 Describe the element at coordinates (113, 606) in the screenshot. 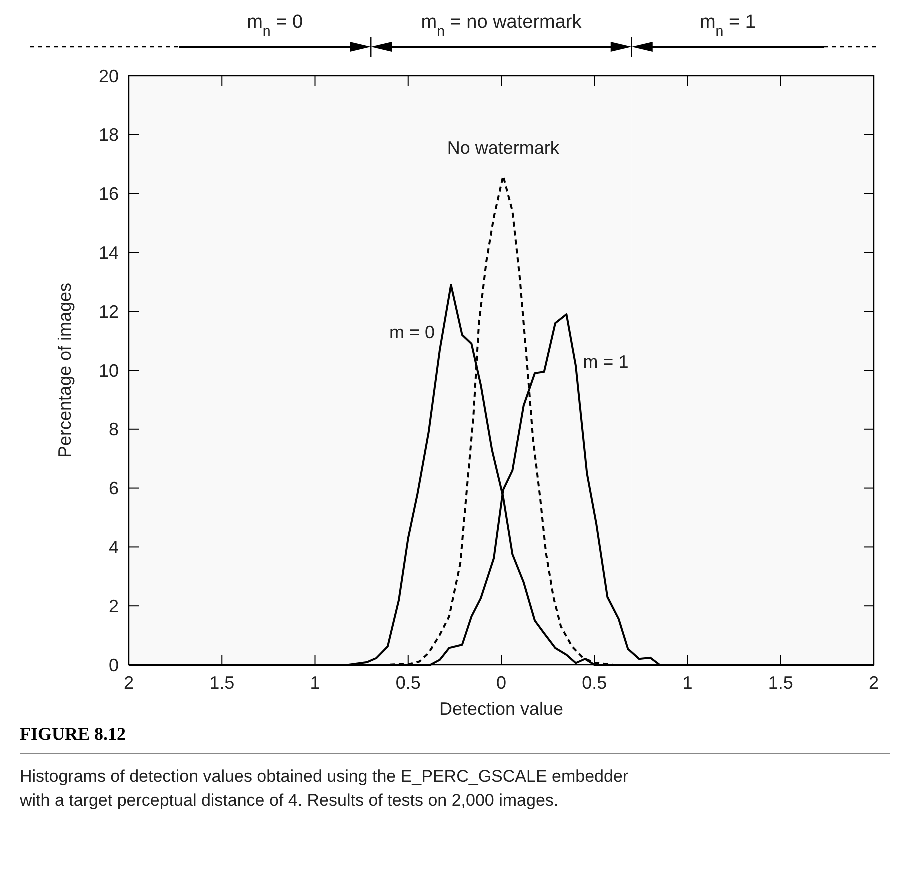

I see `y-tick-label: 2` at that location.